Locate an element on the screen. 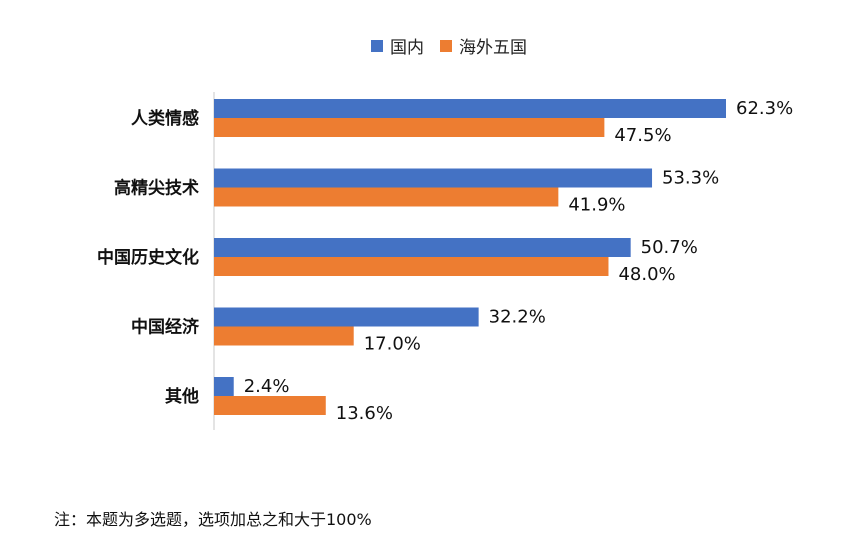 This screenshot has width=865, height=545. legend-item-overseas: 海外五国 is located at coordinates (483, 45).